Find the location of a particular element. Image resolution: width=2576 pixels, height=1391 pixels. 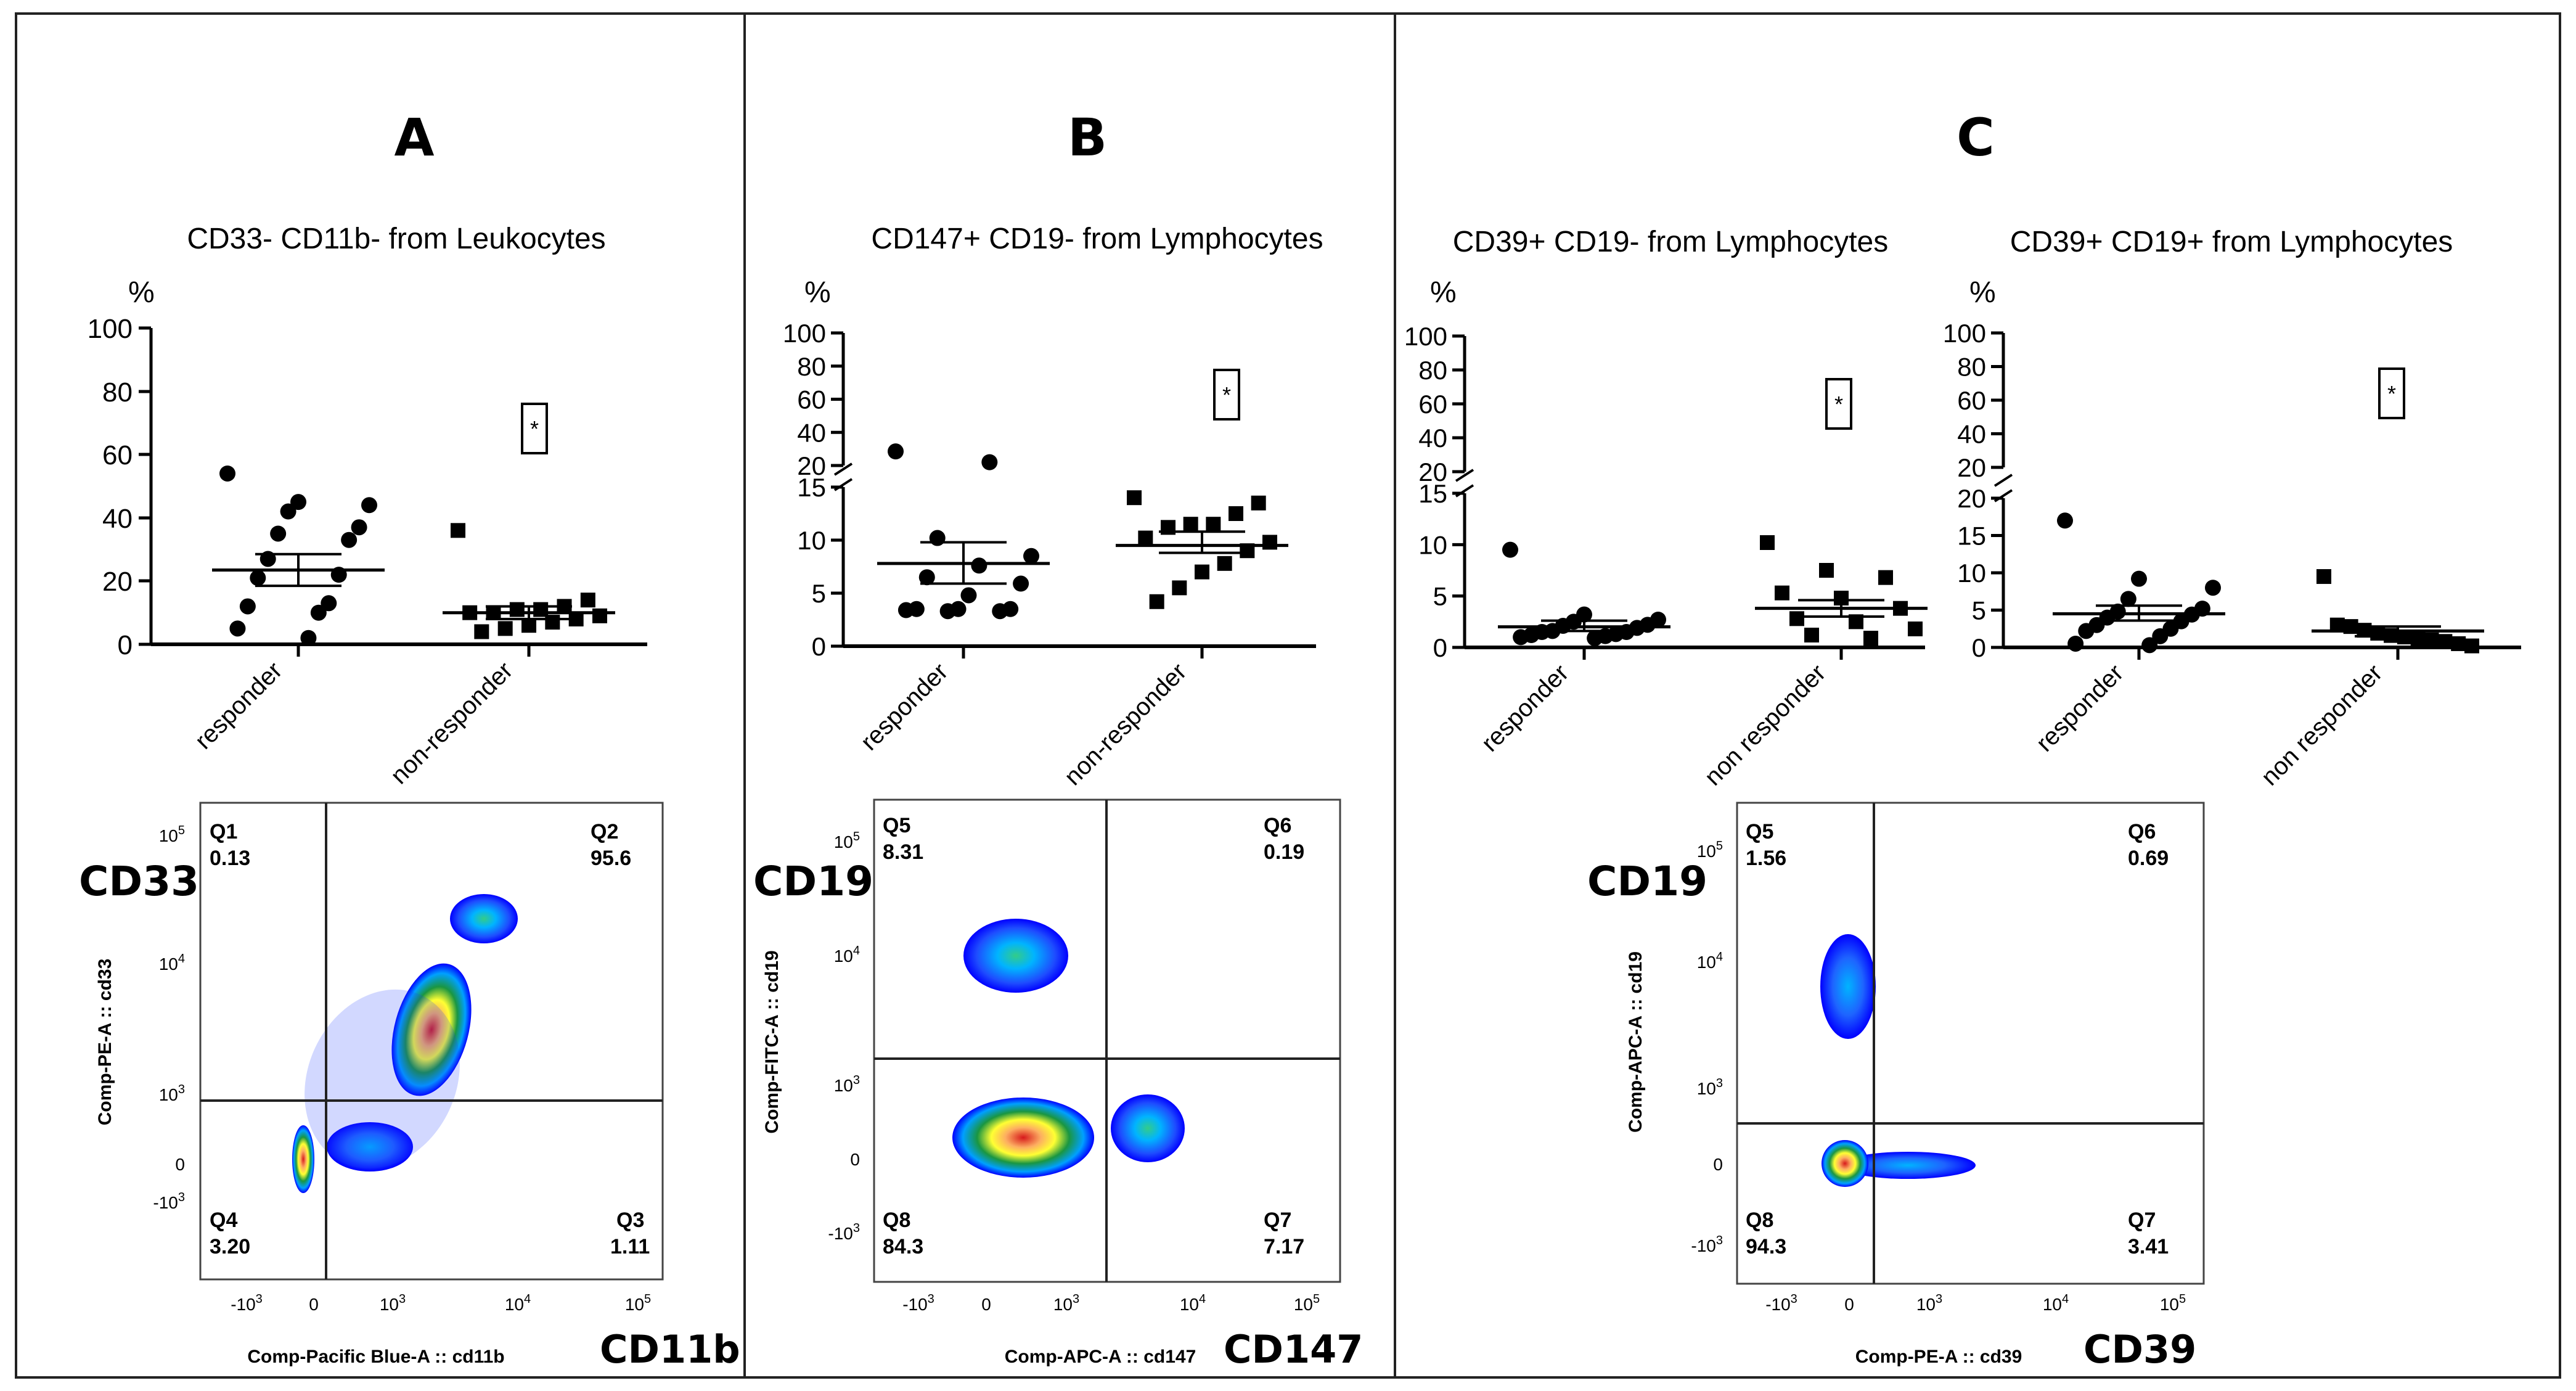

y-axis-label: Comp-APC-A :: cd19 is located at coordinates (1635, 1042).